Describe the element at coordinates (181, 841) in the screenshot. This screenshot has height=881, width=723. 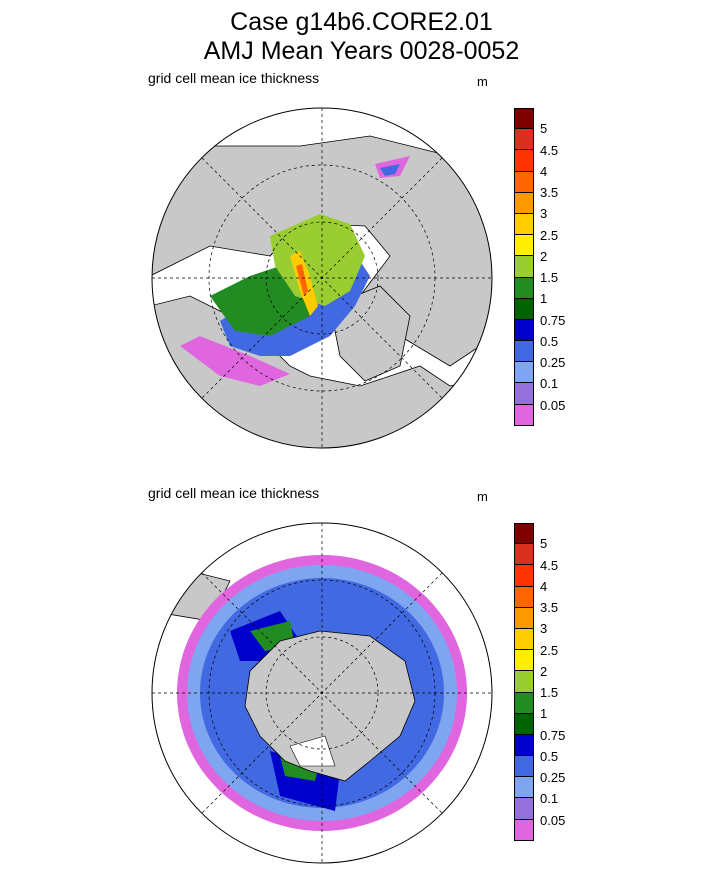
I see `south-landmass-southamerica` at that location.